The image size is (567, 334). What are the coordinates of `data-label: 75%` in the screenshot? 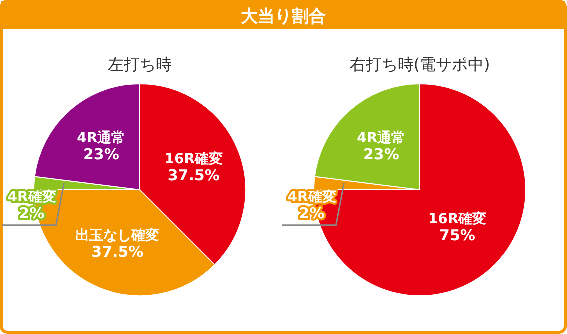 It's located at (458, 235).